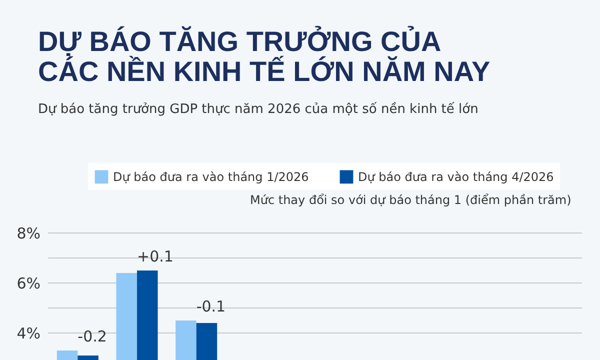  I want to click on annotation: +0.1, so click(155, 257).